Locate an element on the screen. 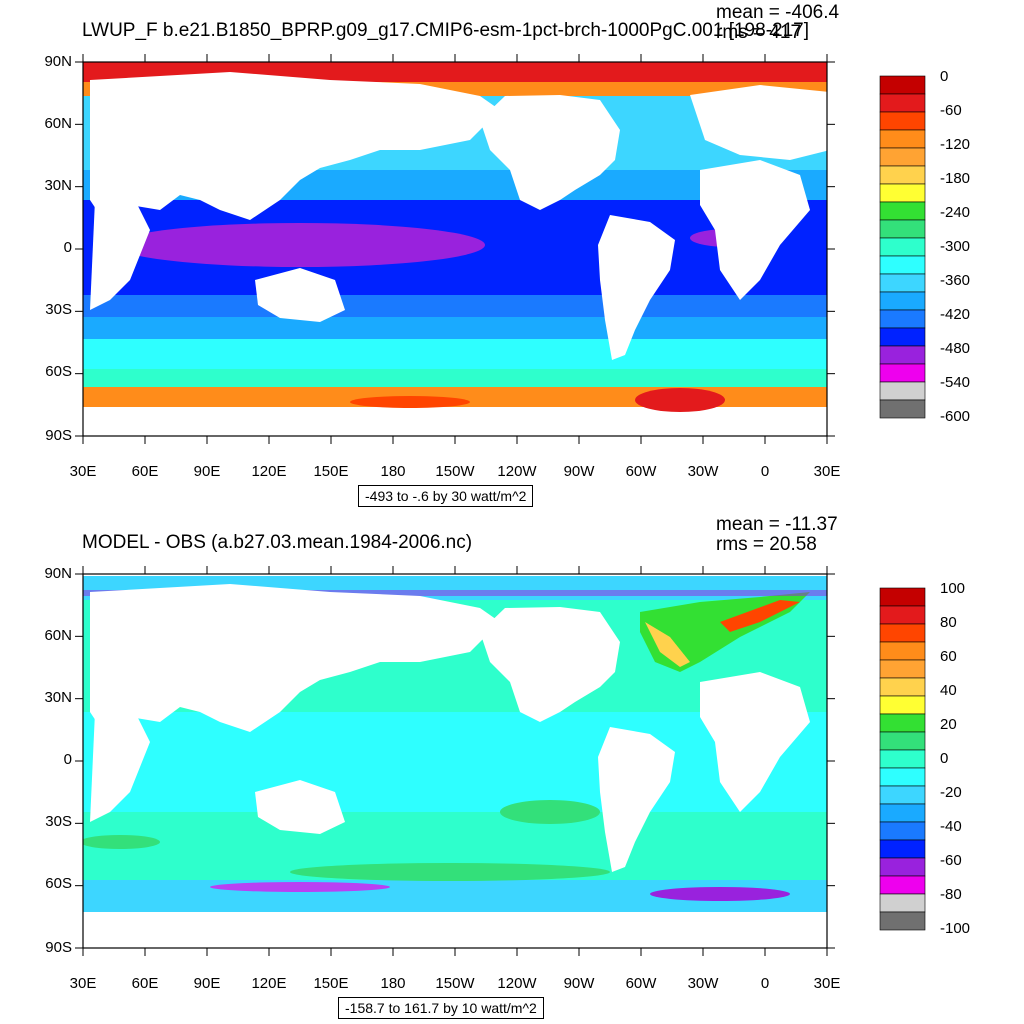 The width and height of the screenshot is (1024, 1024). colorbar-label: -40 is located at coordinates (951, 826).